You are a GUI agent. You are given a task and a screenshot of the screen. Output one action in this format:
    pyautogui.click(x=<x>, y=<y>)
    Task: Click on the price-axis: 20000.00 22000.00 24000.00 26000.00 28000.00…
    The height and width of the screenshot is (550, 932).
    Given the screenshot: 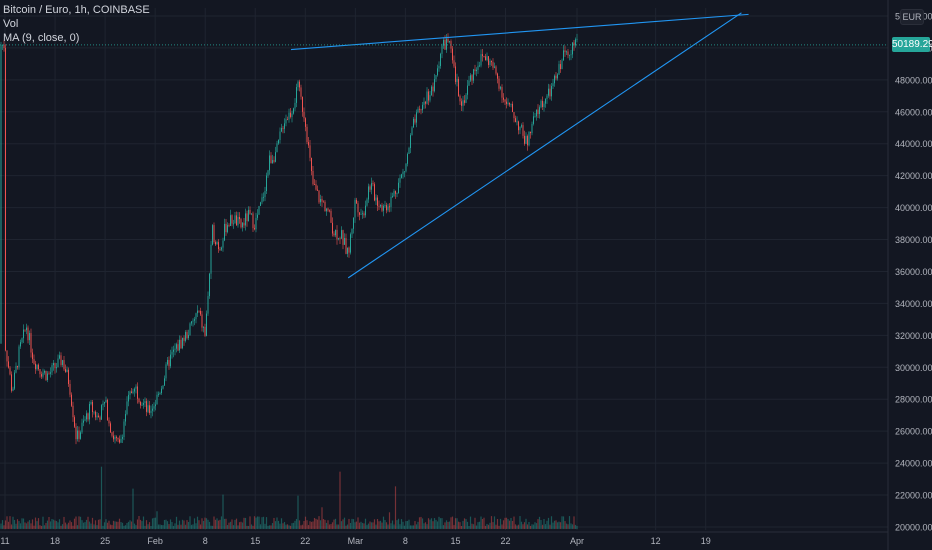 What is the action you would take?
    pyautogui.click(x=913, y=271)
    